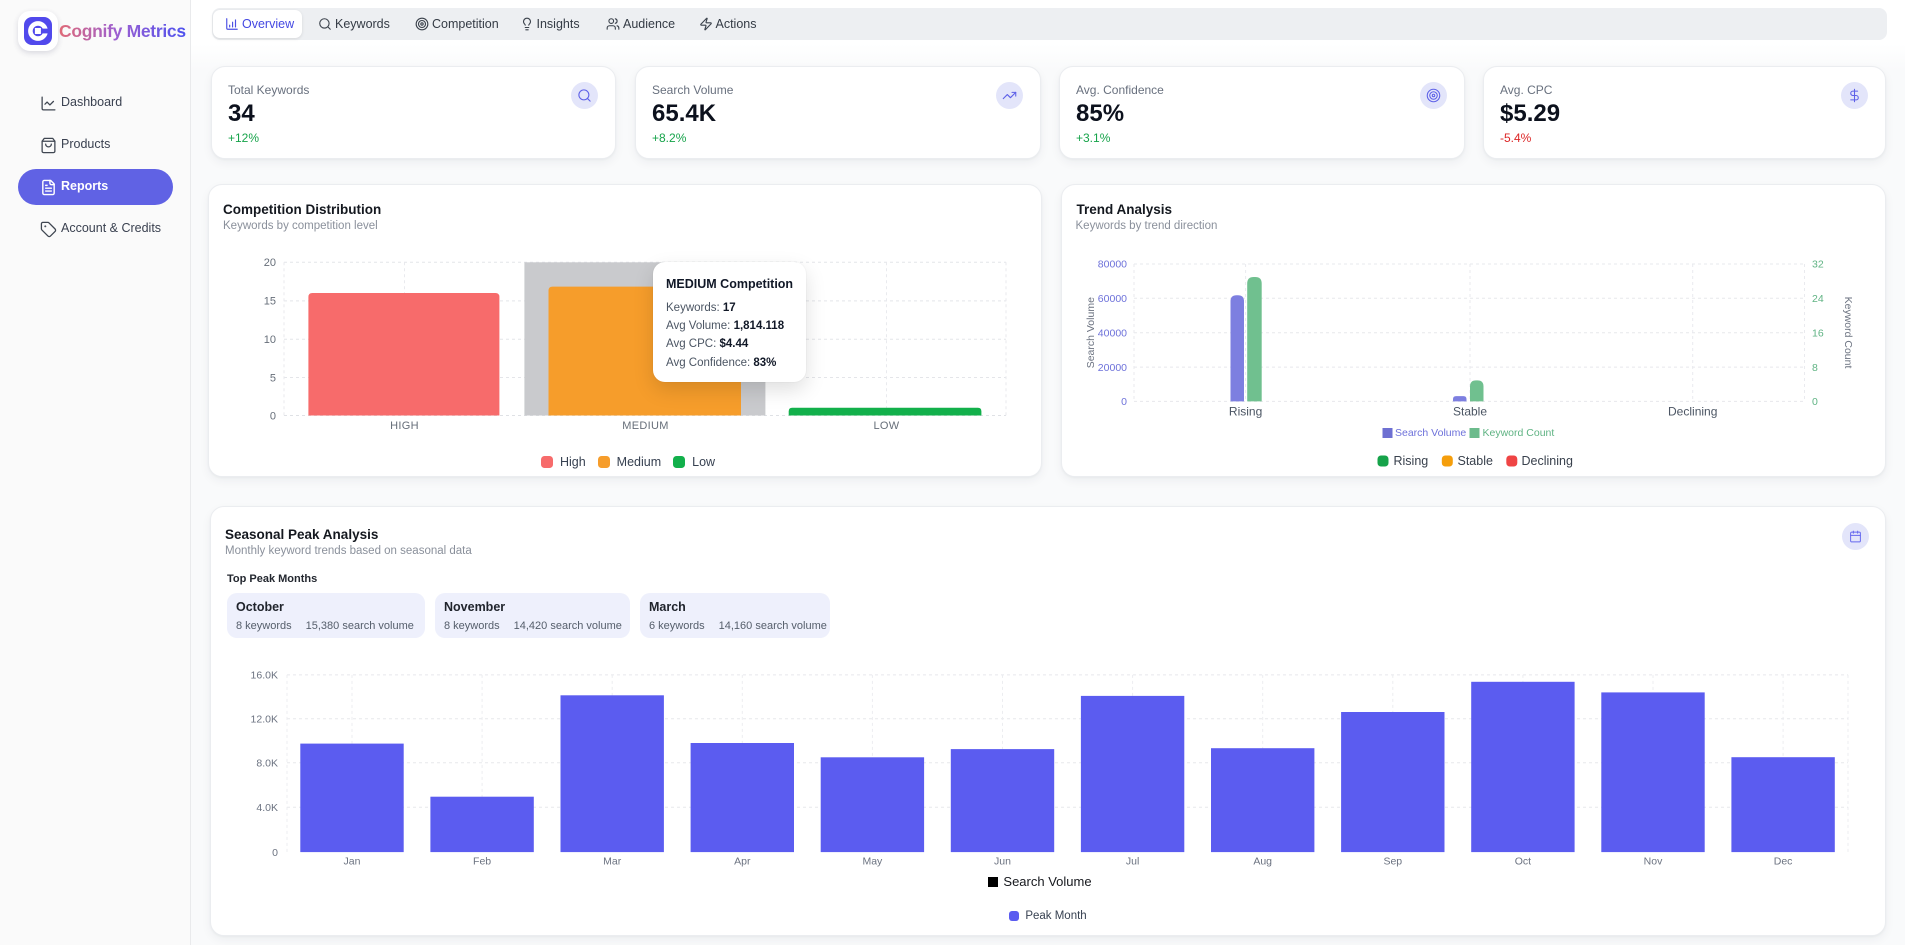  I want to click on svg-text: 32, so click(1818, 265).